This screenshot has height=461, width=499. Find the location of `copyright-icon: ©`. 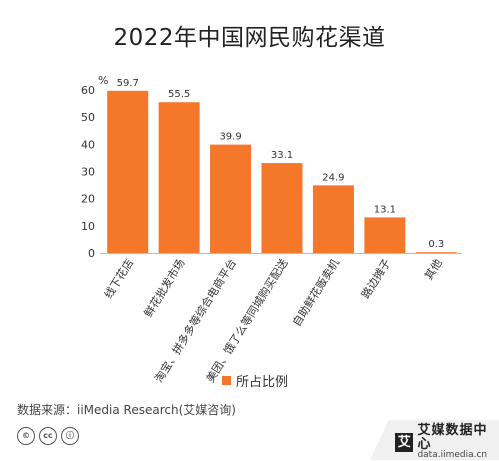

copyright-icon: © is located at coordinates (26, 436).